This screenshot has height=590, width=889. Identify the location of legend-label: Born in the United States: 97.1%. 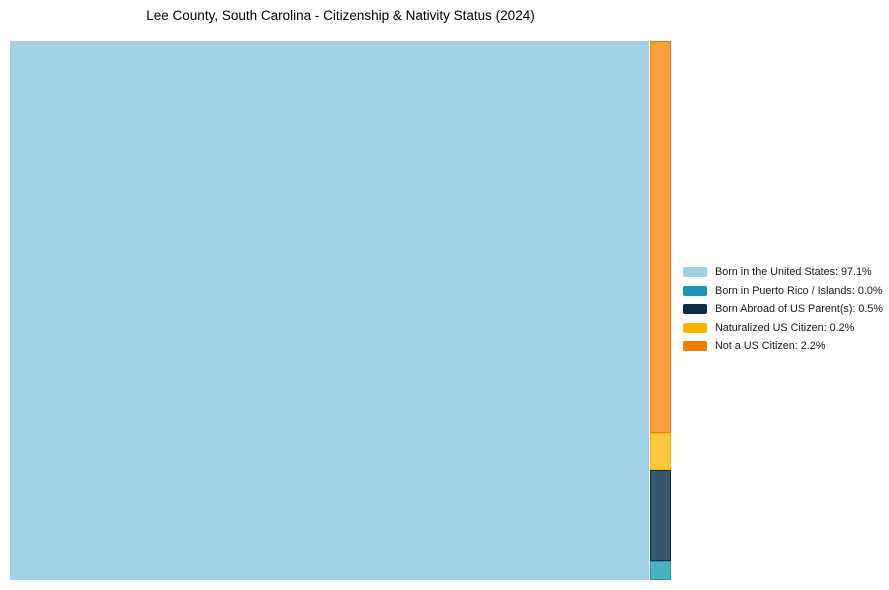
(793, 272).